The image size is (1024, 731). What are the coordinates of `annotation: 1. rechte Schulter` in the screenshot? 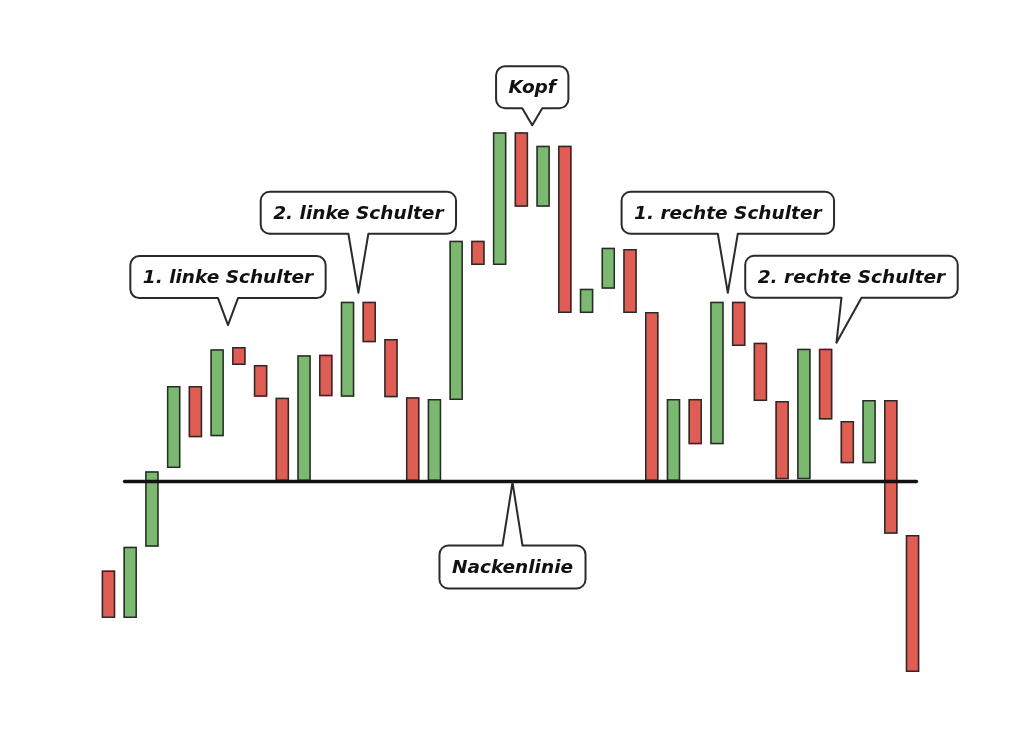 It's located at (729, 212).